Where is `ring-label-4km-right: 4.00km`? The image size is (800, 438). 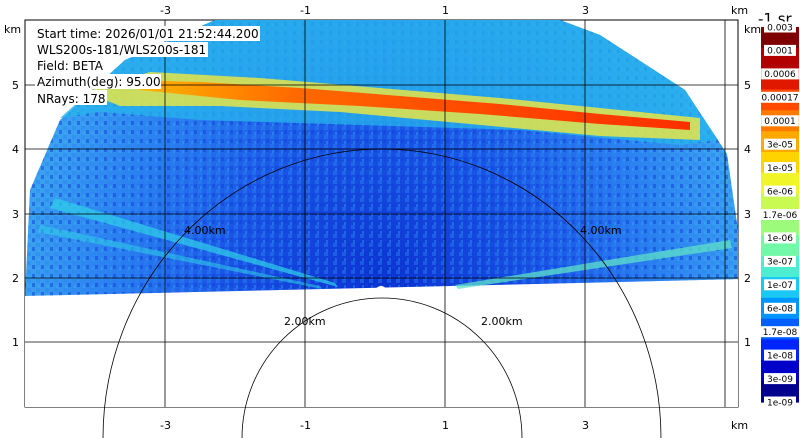 ring-label-4km-right: 4.00km is located at coordinates (601, 230).